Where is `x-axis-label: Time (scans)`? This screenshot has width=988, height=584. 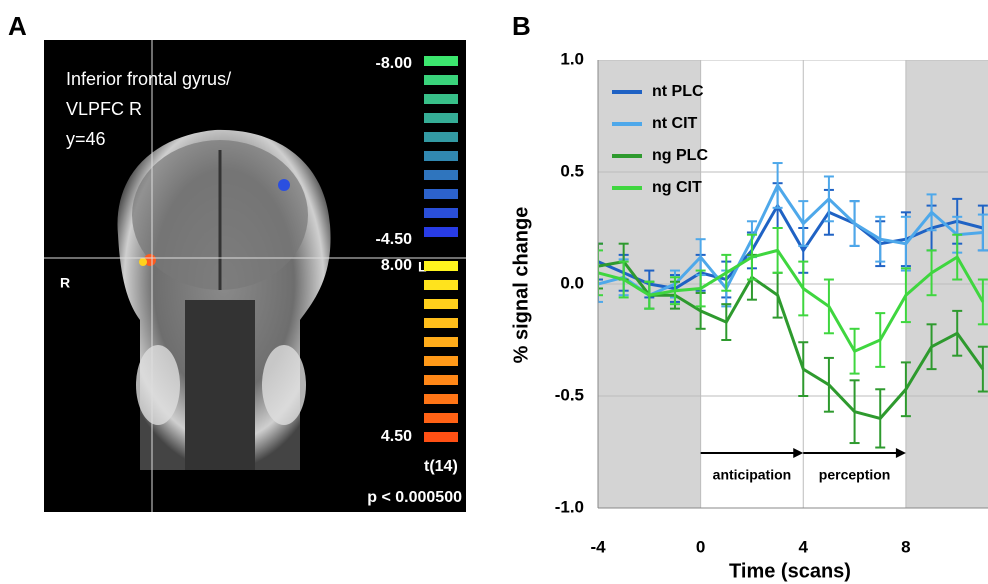 x-axis-label: Time (scans) is located at coordinates (790, 571).